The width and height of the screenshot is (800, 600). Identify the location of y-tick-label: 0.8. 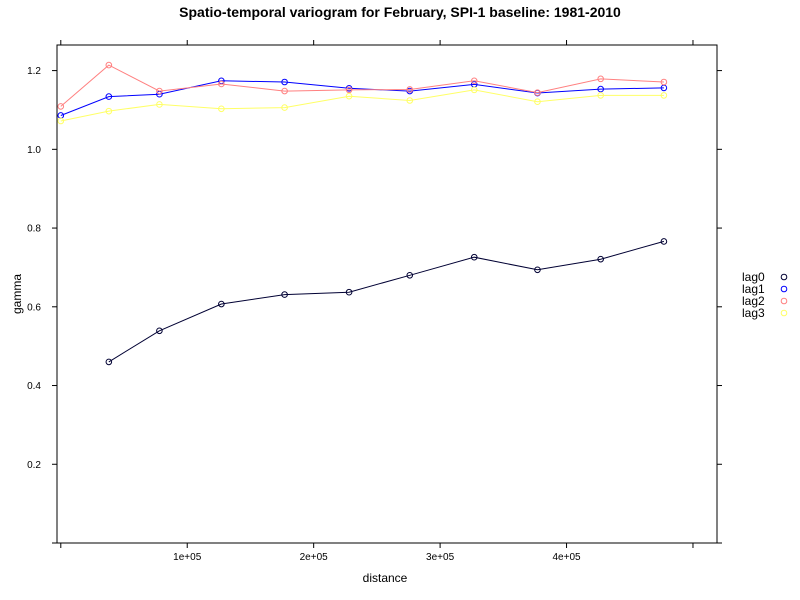
(34, 229).